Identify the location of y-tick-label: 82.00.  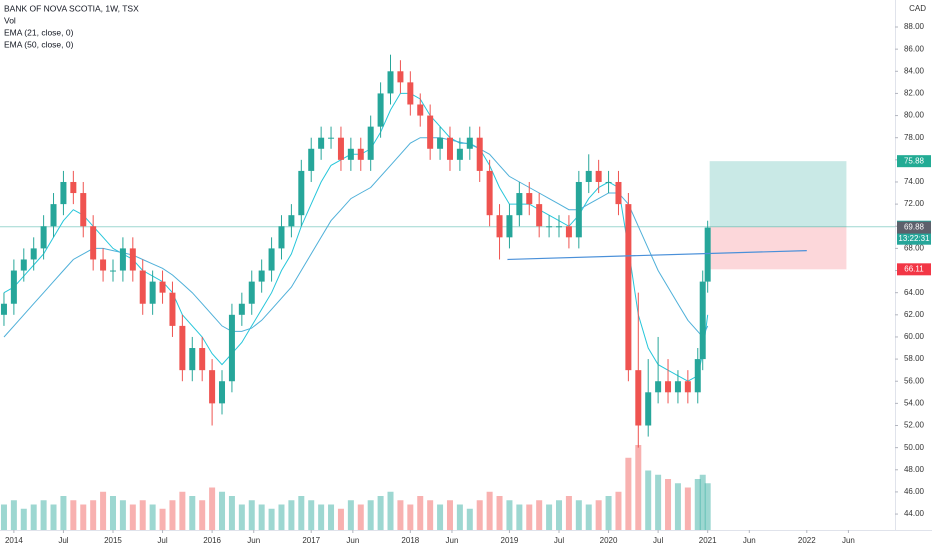
(914, 93).